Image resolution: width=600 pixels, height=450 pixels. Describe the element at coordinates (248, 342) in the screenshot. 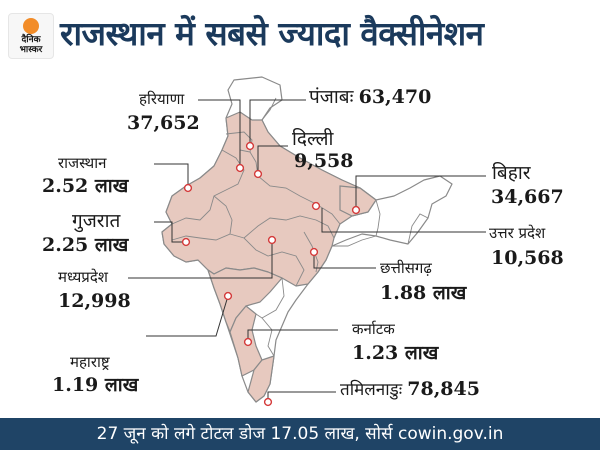

I see `marker-karnataka` at that location.